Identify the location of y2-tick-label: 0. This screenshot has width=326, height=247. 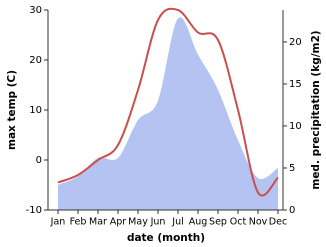
(292, 210).